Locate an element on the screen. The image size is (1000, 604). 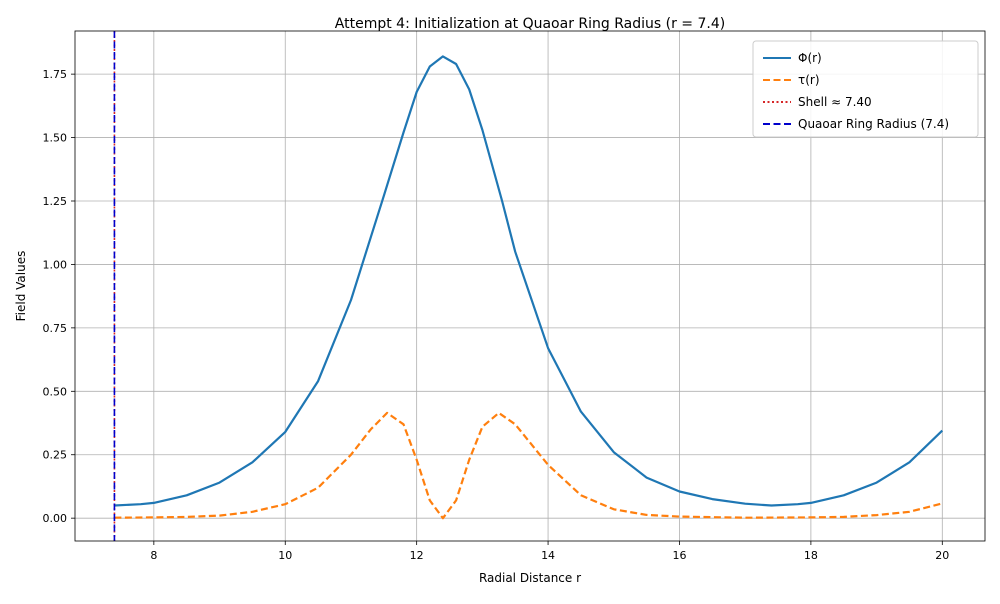
x-tick-label: 12 is located at coordinates (417, 555).